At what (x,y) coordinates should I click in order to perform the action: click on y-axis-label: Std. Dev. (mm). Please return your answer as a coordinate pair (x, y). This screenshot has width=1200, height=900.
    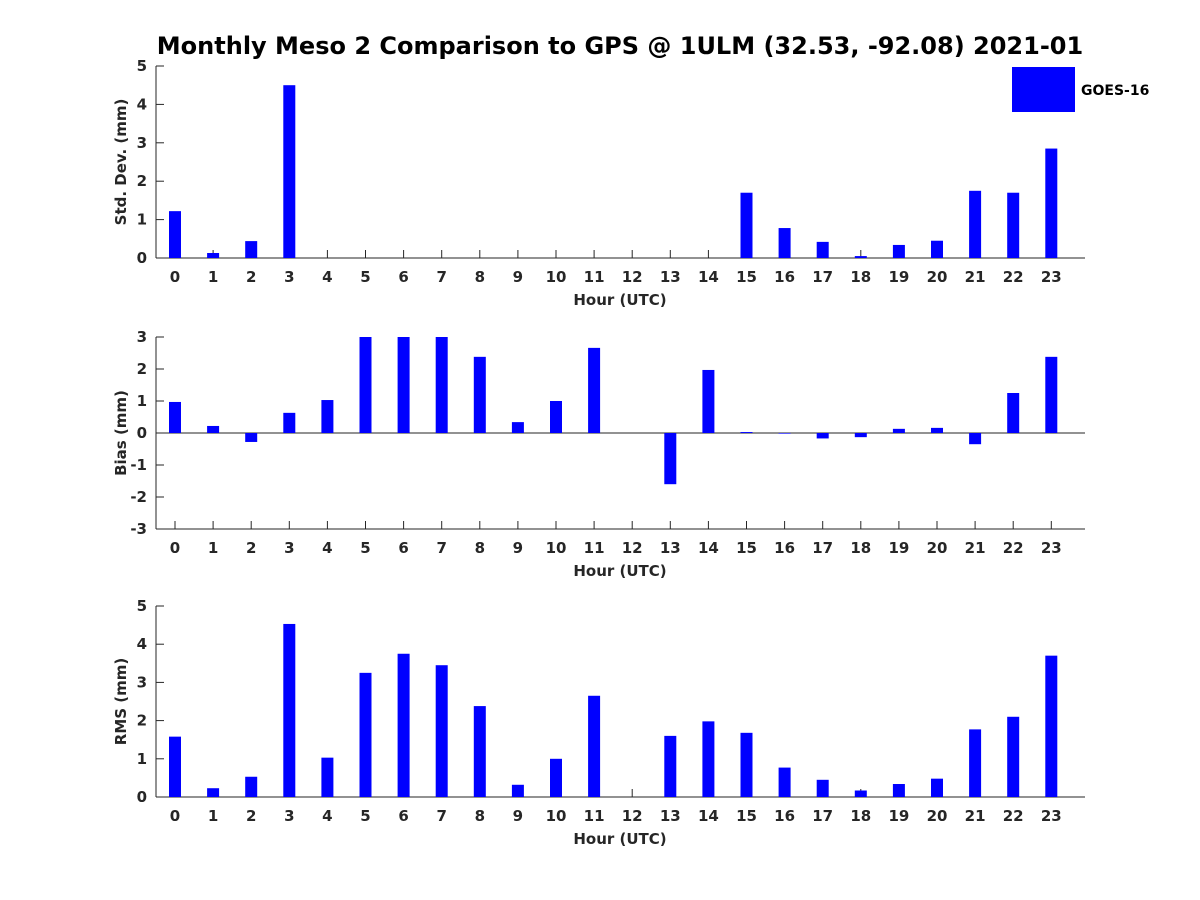
    Looking at the image, I should click on (121, 162).